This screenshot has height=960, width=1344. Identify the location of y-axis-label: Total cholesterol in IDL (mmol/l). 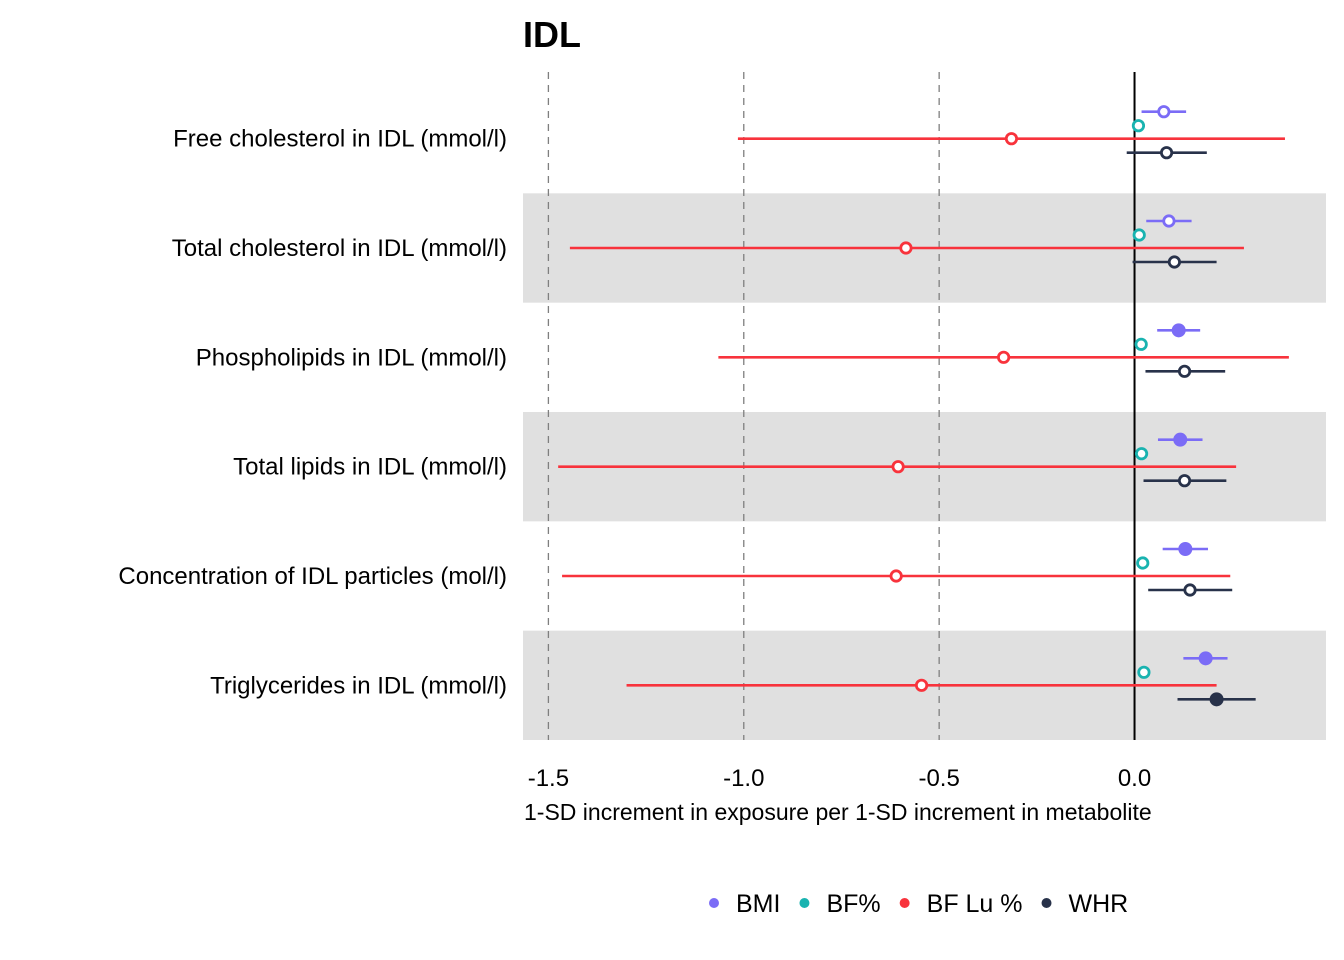
(339, 248).